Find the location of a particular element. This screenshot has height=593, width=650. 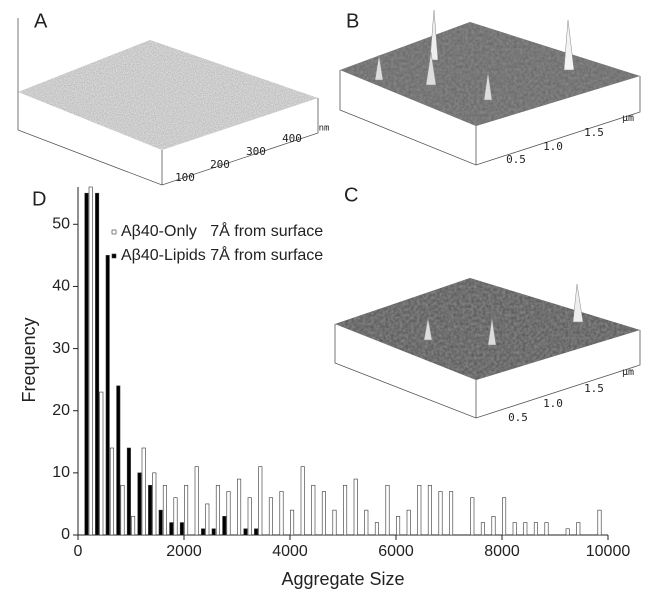

surface-c is located at coordinates (487, 348).